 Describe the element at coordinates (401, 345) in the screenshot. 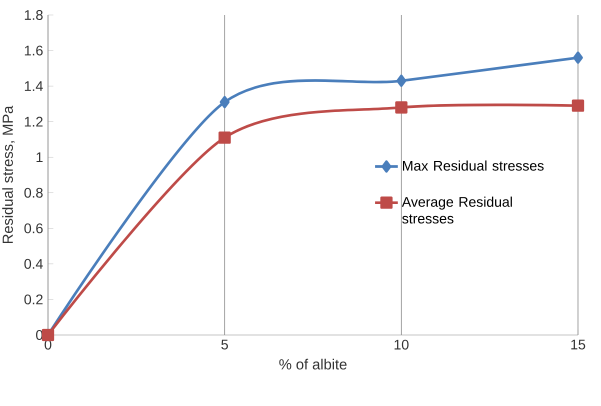

I see `x-tick-label: 10` at that location.